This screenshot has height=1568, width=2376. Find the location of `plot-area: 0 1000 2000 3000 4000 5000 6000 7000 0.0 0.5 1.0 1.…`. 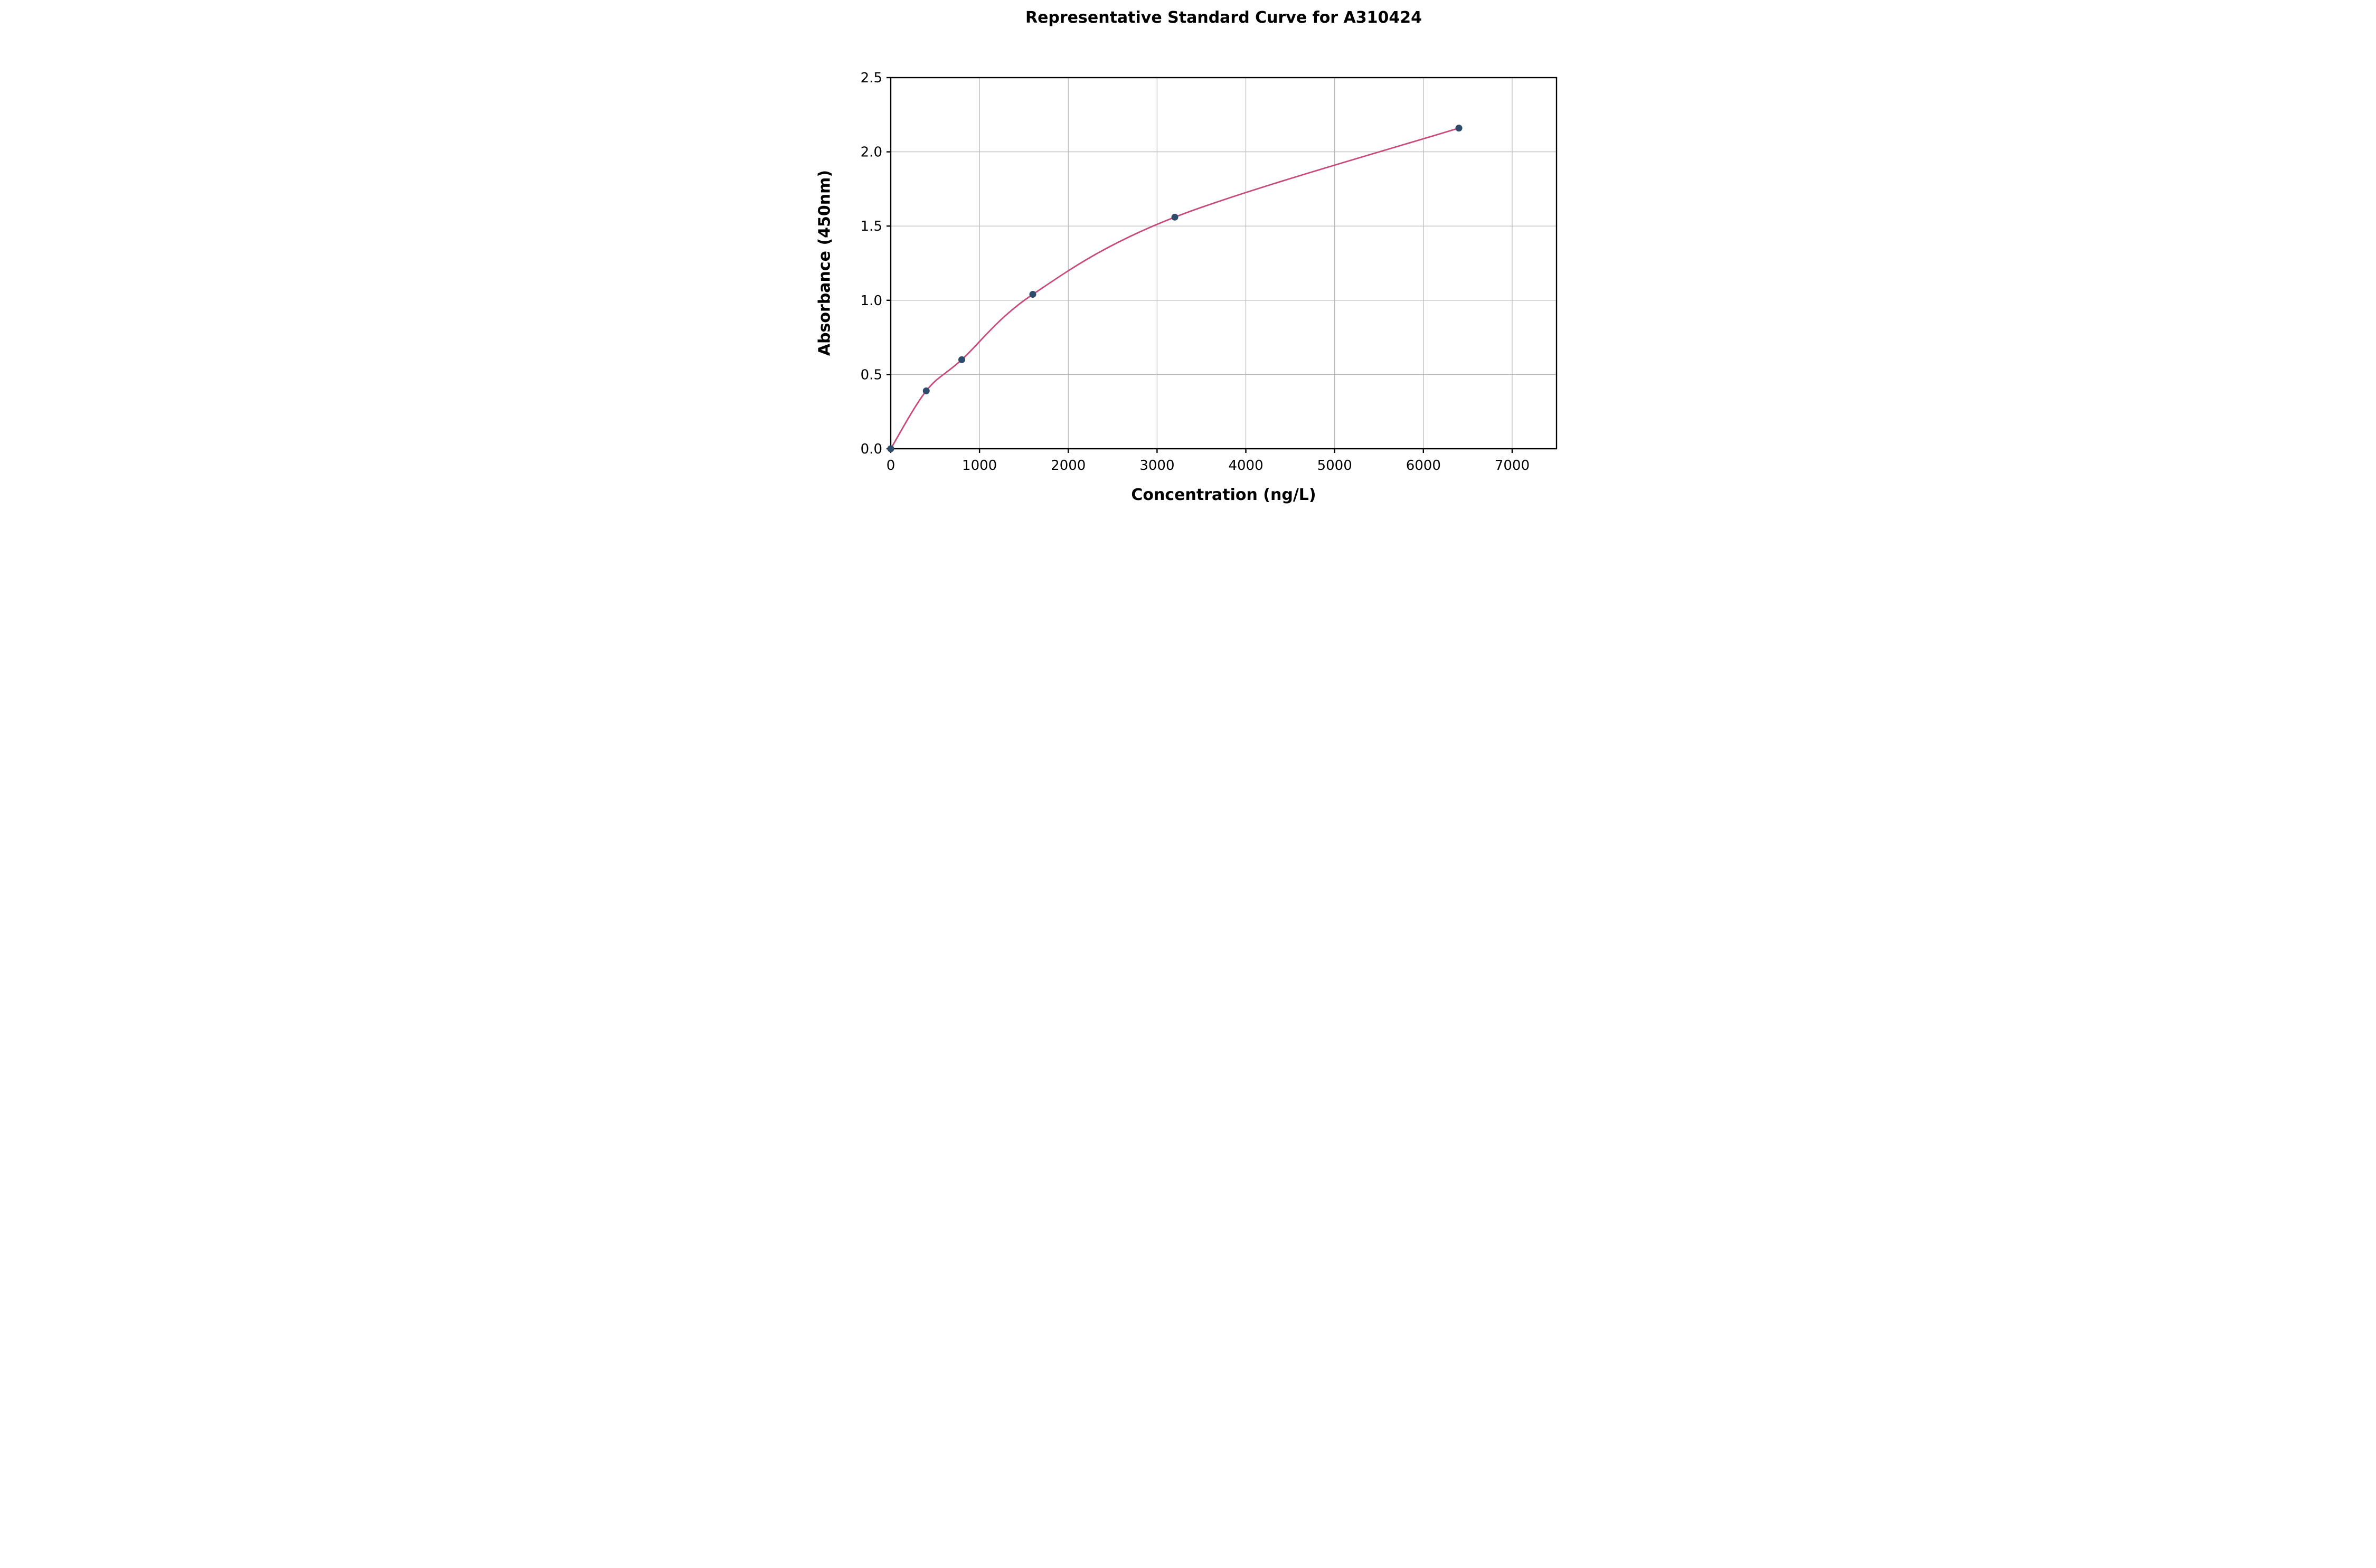

plot-area: 0 1000 2000 3000 4000 5000 6000 7000 0.0 0.5 1.0 1.… is located at coordinates (1209, 272).